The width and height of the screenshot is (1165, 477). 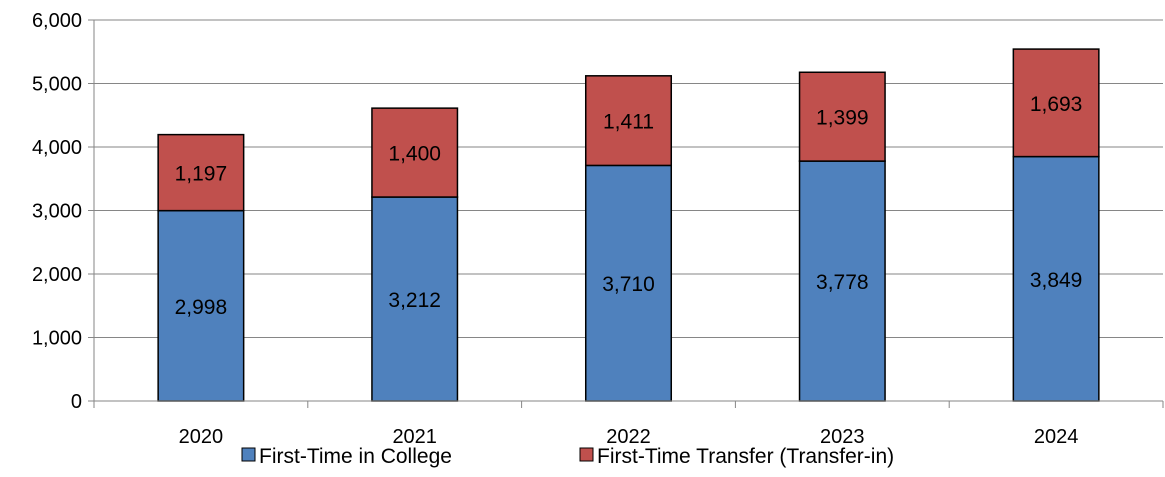 What do you see at coordinates (57, 85) in the screenshot?
I see `y-tick-label: 5,000` at bounding box center [57, 85].